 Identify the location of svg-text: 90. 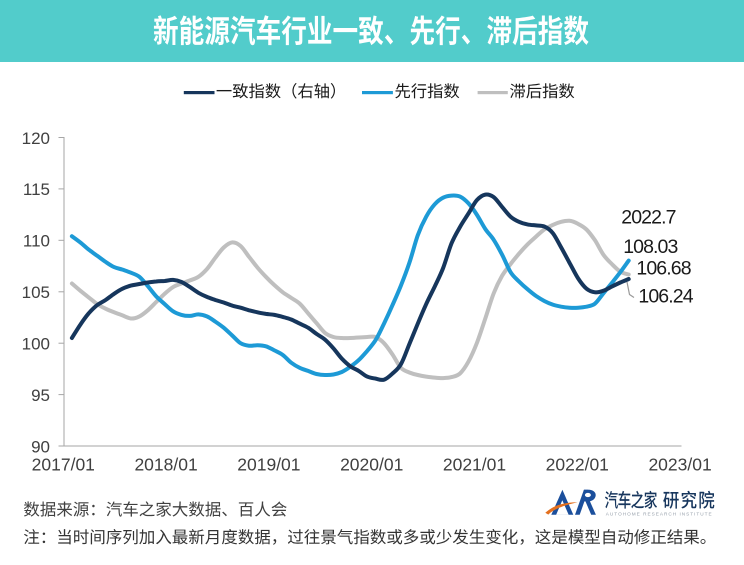
(40, 446).